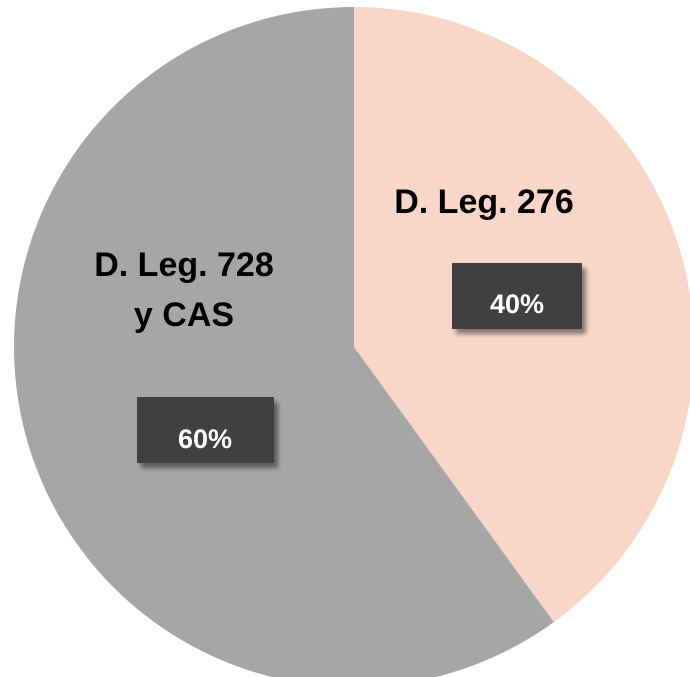  Describe the element at coordinates (205, 439) in the screenshot. I see `data-label-2: 60%` at that location.